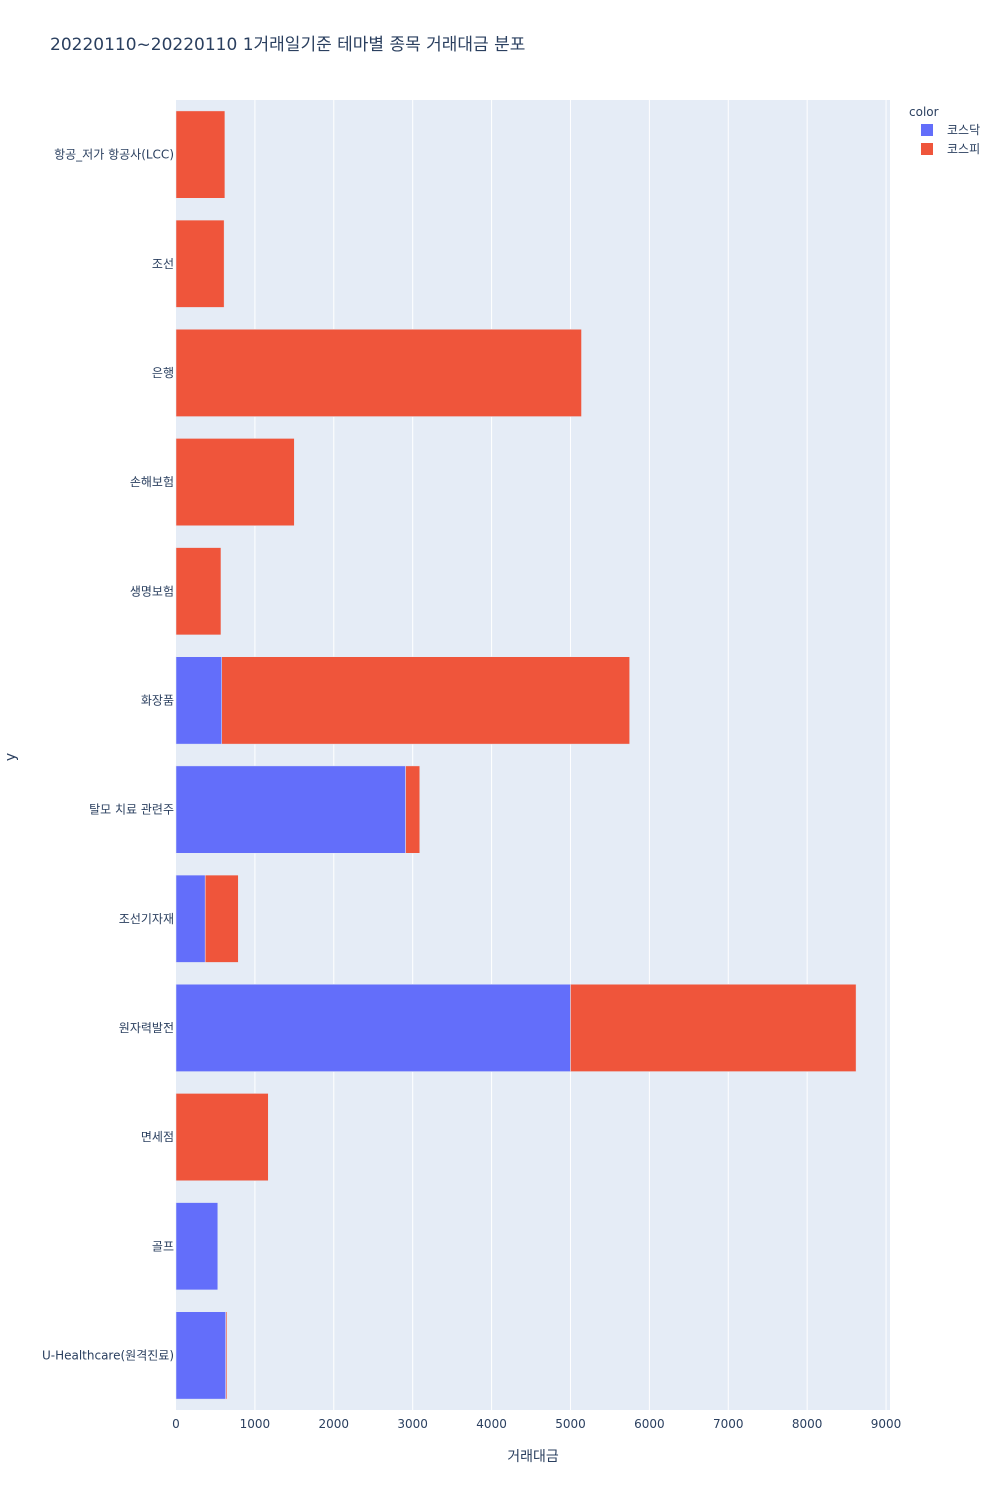 The height and width of the screenshot is (1504, 1000). Describe the element at coordinates (924, 112) in the screenshot. I see `legend-title: color` at that location.